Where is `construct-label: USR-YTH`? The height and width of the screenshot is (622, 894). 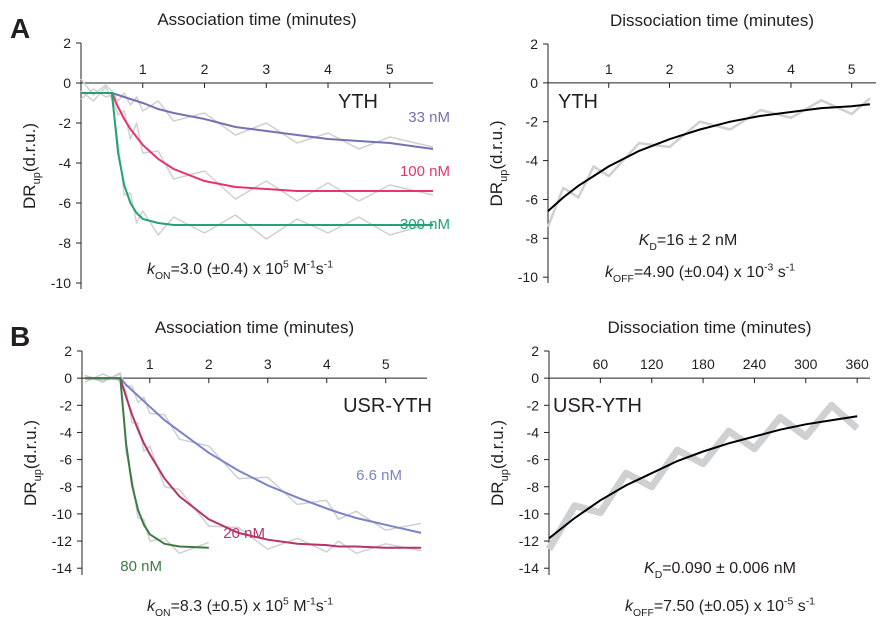 construct-label: USR-YTH is located at coordinates (387, 406).